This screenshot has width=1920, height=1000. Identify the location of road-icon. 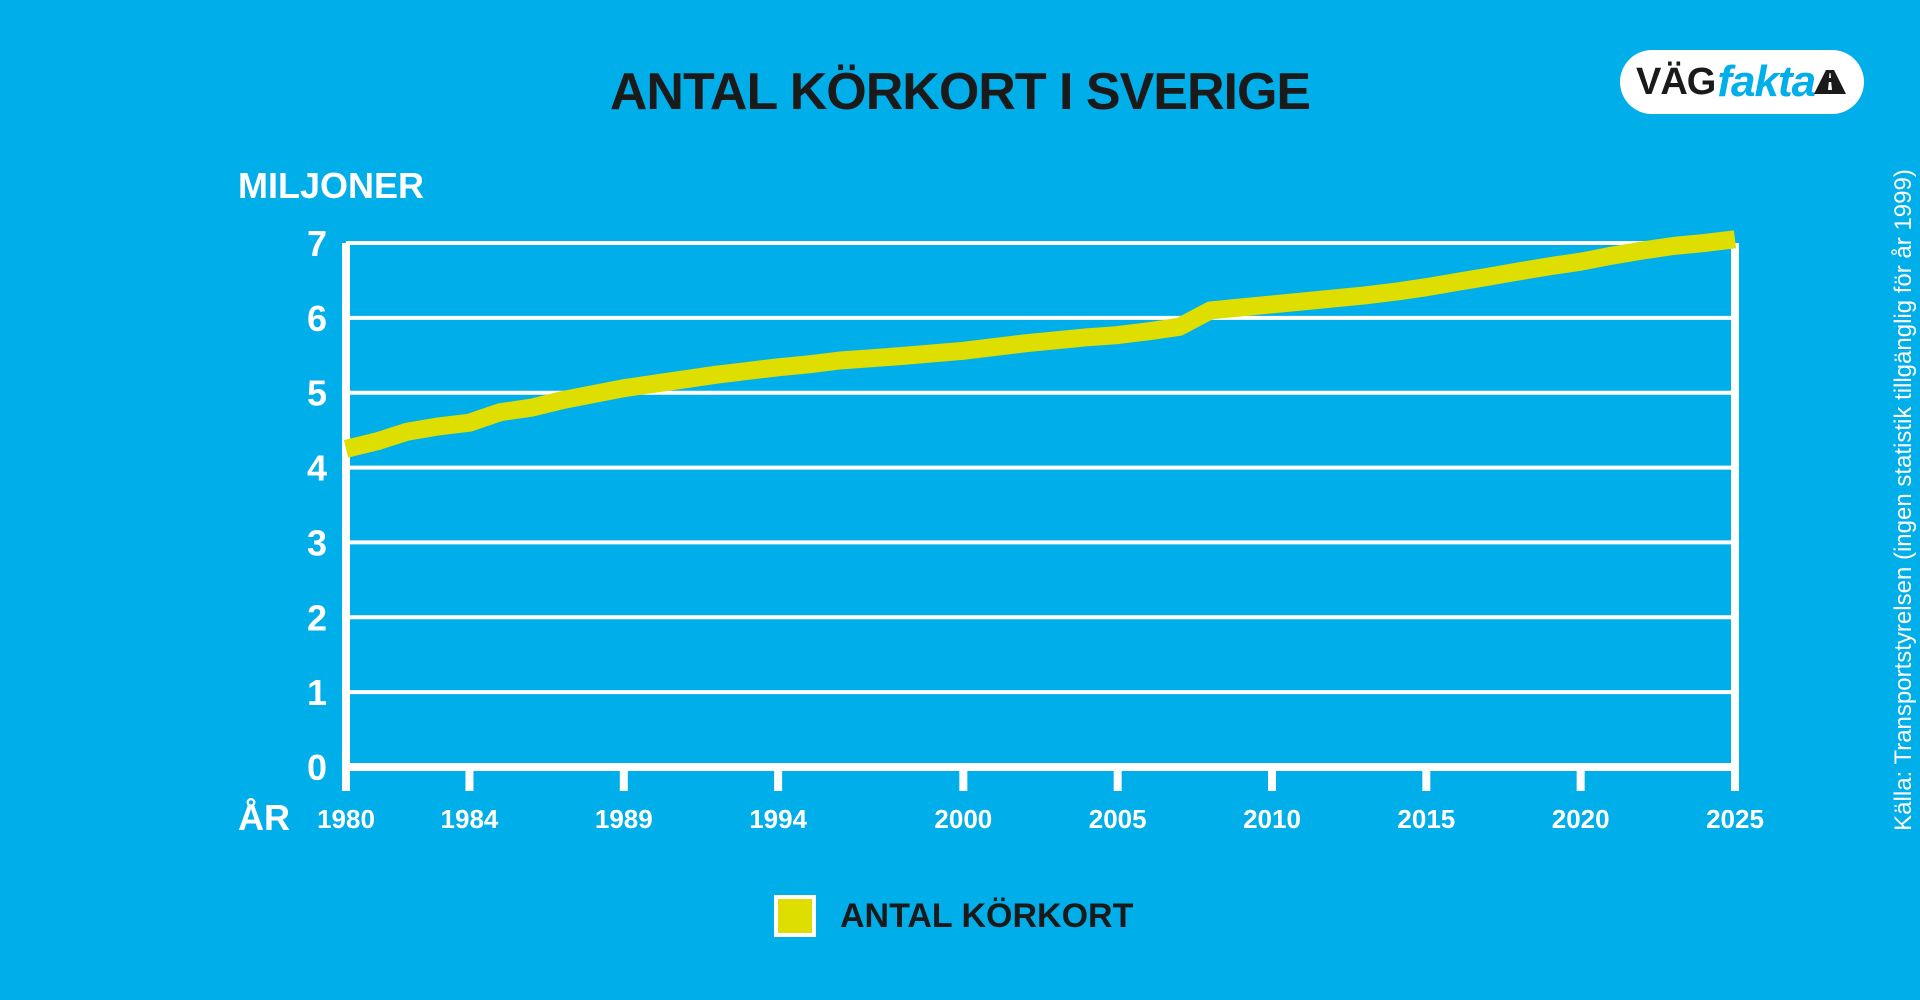
(1830, 82).